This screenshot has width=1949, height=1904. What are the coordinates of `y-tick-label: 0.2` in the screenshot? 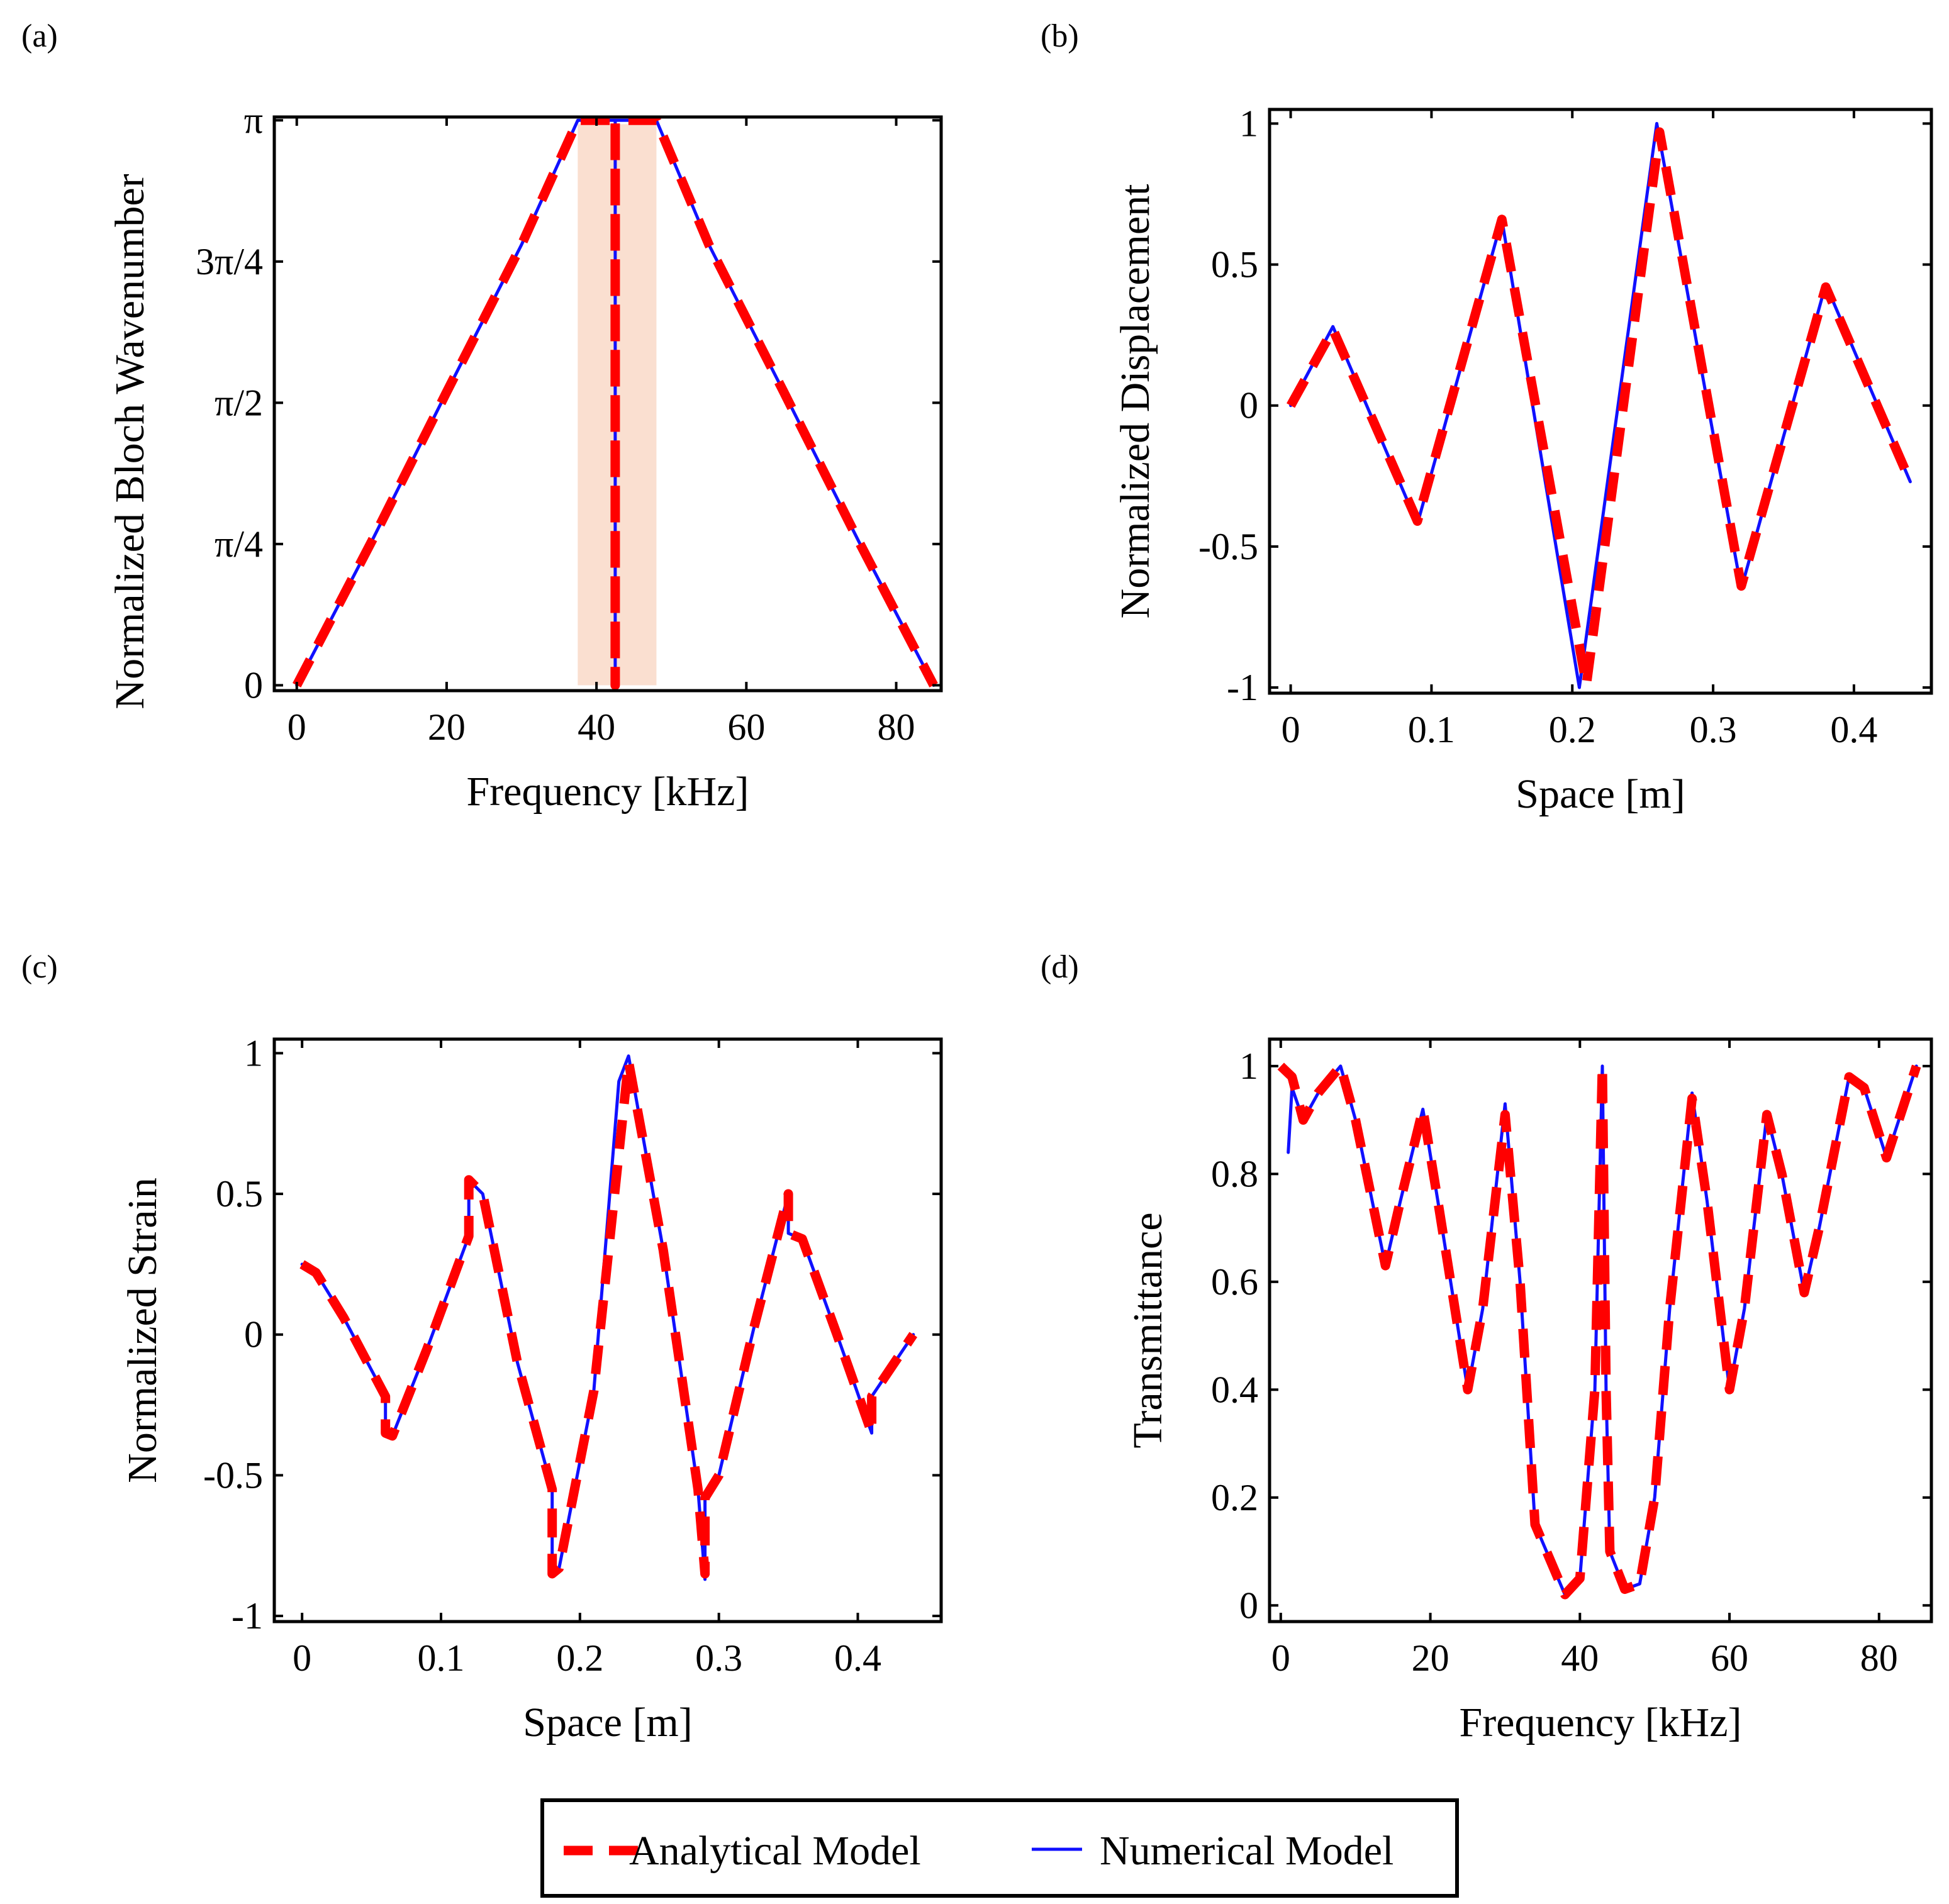 It's located at (1234, 1497).